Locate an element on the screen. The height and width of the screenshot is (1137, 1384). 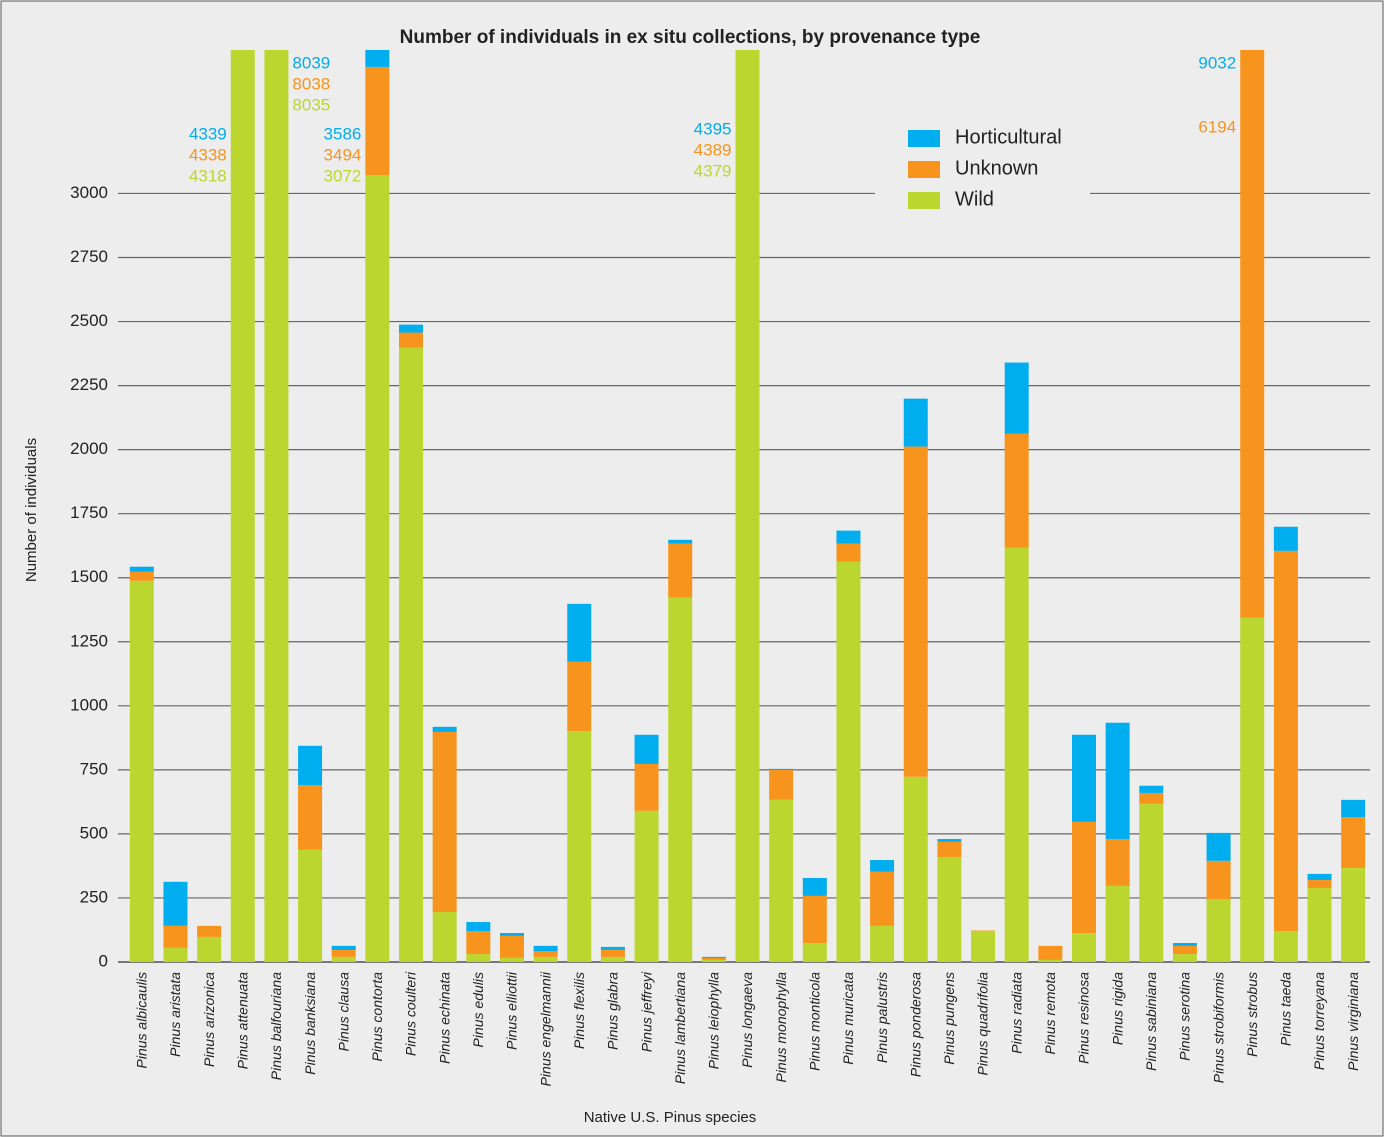
x-tick-label: Pinus longaeva is located at coordinates (747, 1020).